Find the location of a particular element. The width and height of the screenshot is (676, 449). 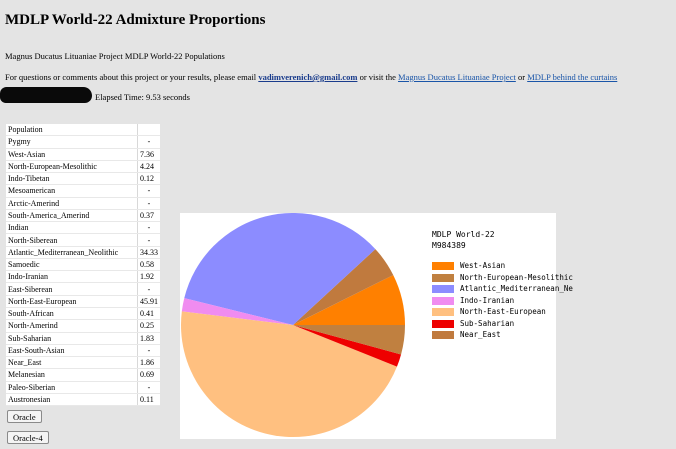

redacted-kit-id is located at coordinates (46, 95).